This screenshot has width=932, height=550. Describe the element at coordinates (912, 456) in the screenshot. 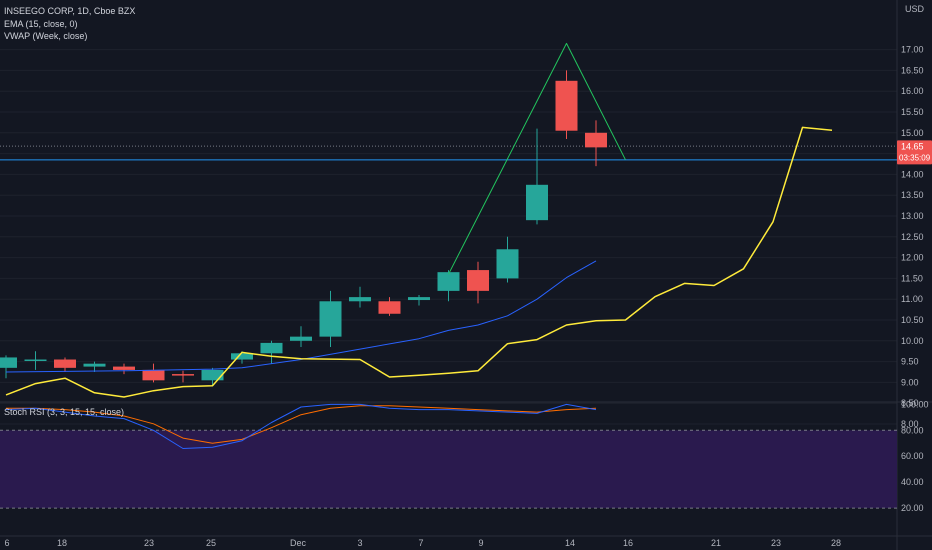

I see `stoch-tick-label: 60.00` at that location.